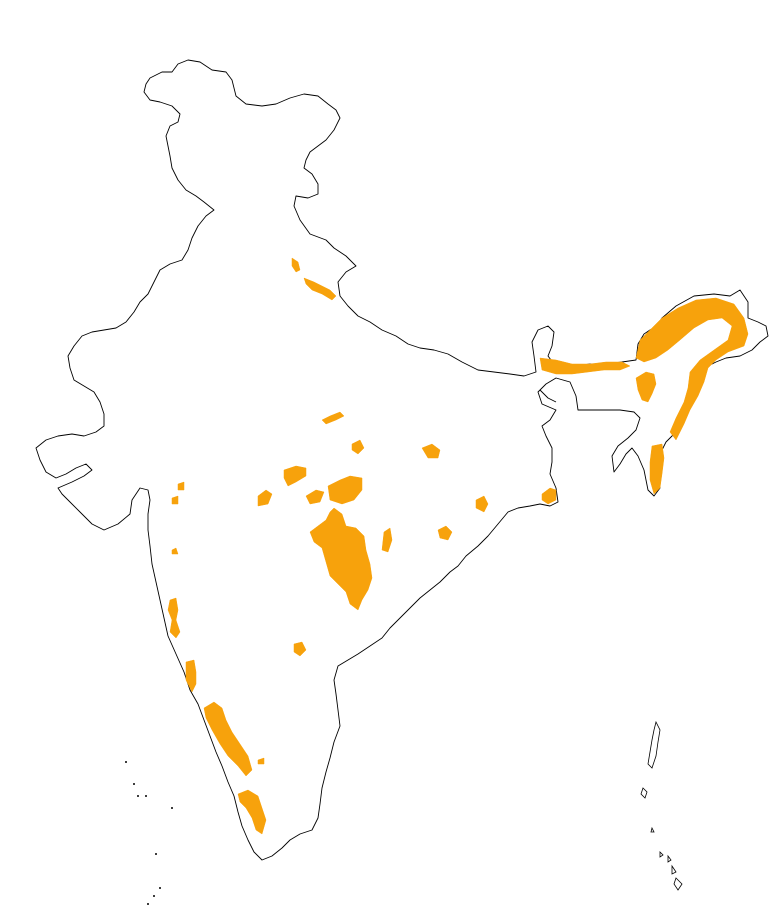  I want to click on region-west-bengal, so click(549, 496).